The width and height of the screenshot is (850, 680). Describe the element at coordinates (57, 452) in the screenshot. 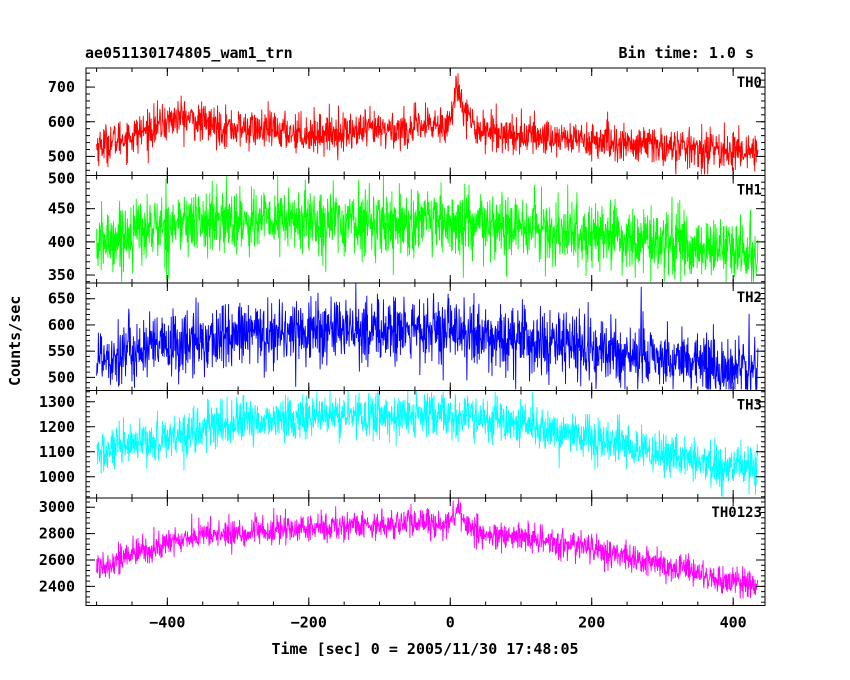

I see `y-tick-label-TH3: 1100` at that location.